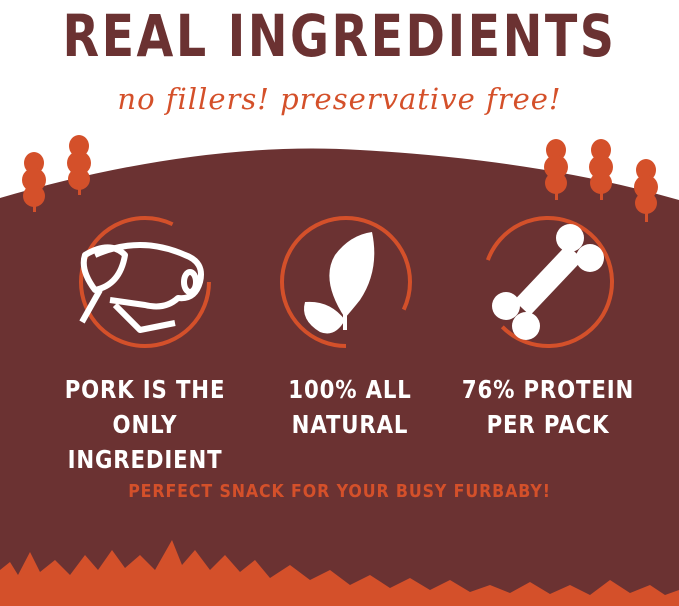  What do you see at coordinates (548, 282) in the screenshot?
I see `bone-icon` at bounding box center [548, 282].